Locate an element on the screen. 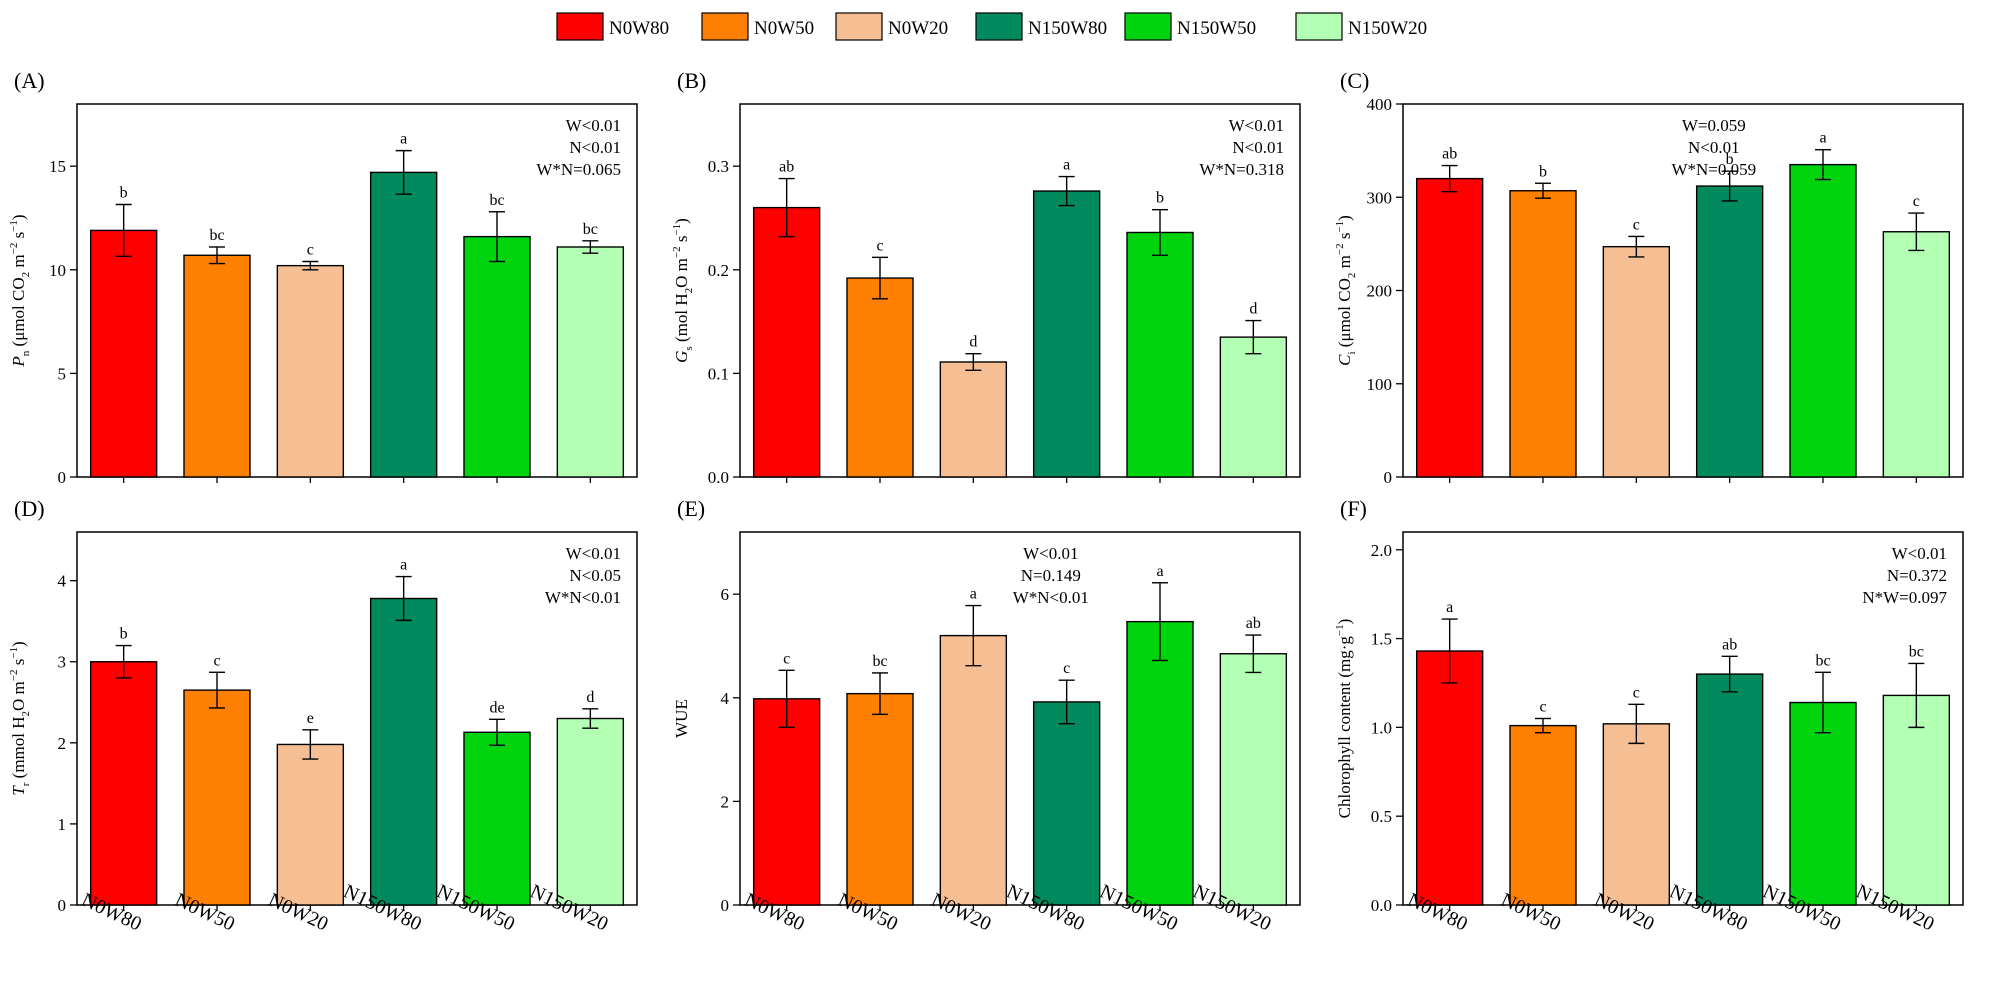  y-axis-label-part: (mol H is located at coordinates (681, 319).